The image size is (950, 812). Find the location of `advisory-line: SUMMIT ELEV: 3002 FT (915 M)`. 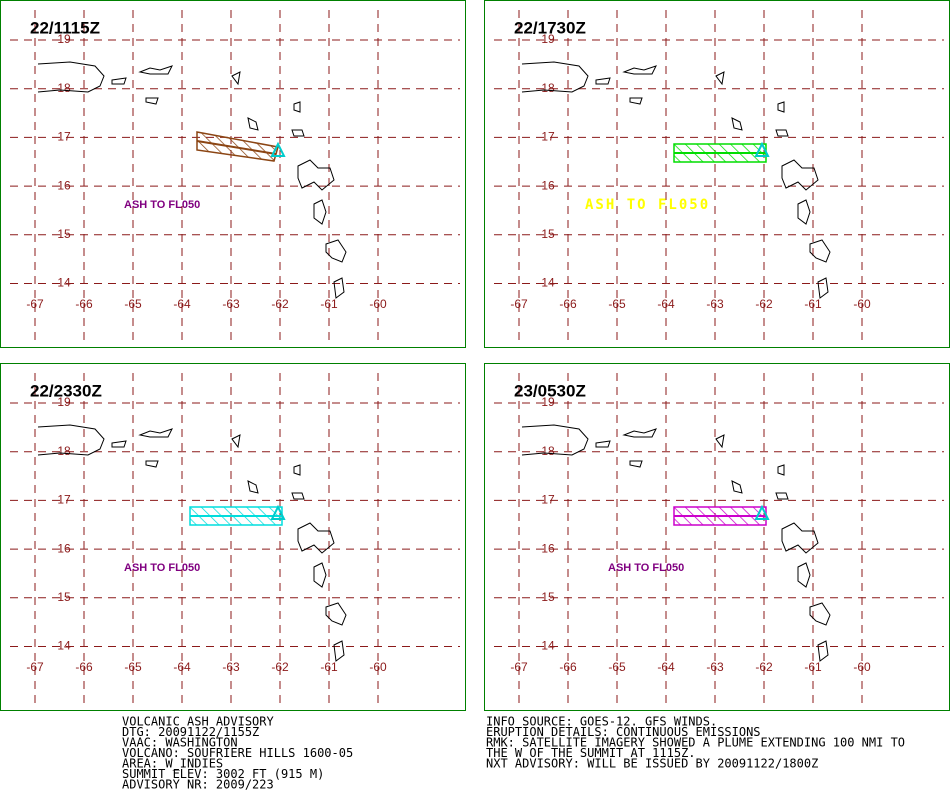

advisory-line: SUMMIT ELEV: 3002 FT (915 M) is located at coordinates (223, 774).